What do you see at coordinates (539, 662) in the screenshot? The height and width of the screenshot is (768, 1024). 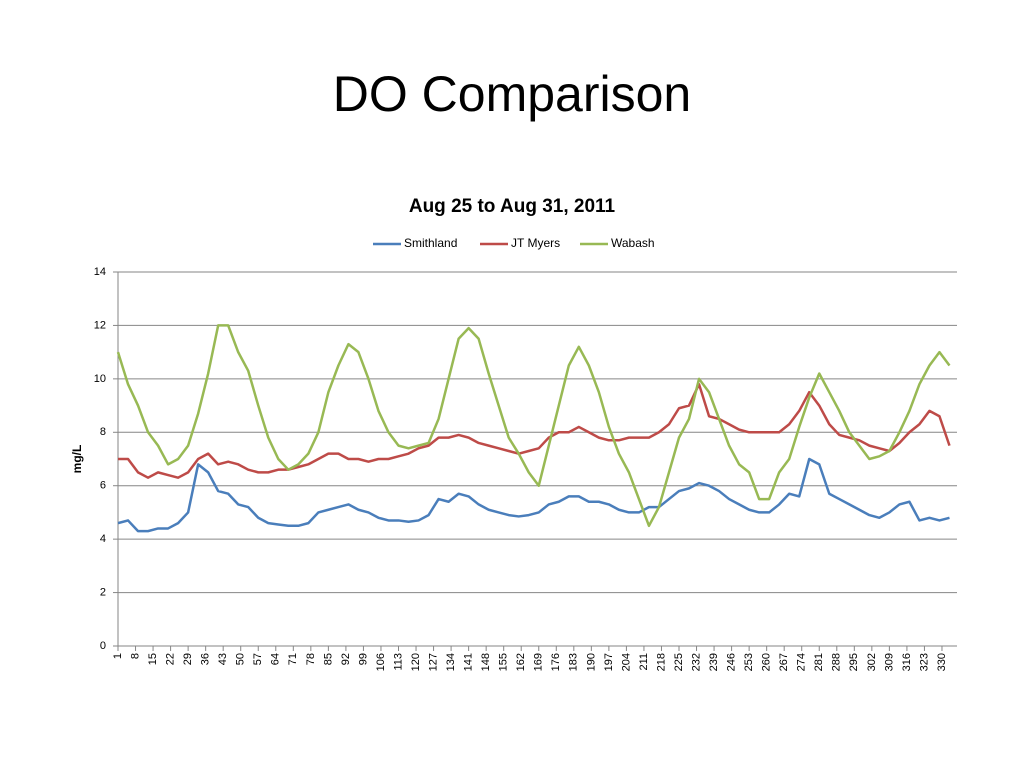 I see `x-tick-label: 169` at bounding box center [539, 662].